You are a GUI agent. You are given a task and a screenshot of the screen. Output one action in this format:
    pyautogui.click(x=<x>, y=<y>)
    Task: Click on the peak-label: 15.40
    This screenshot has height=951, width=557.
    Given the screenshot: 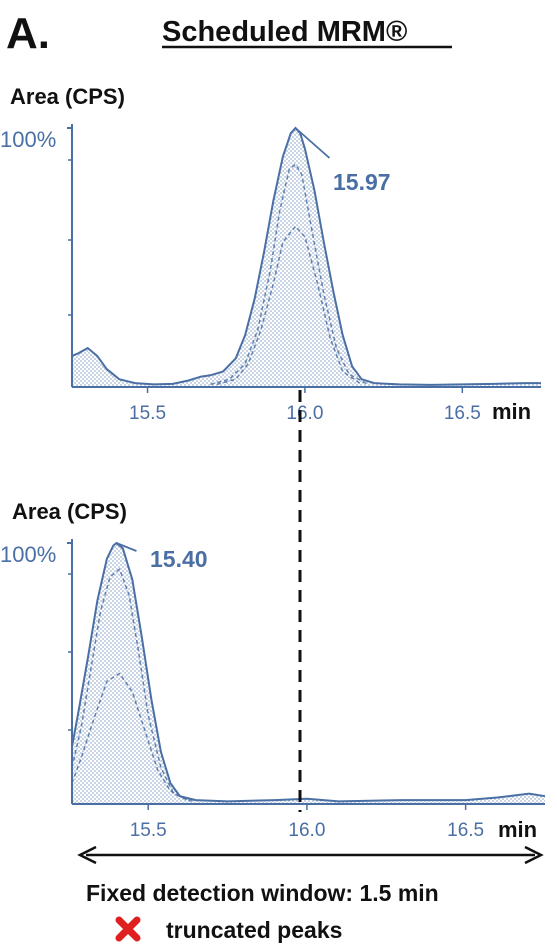 What is the action you would take?
    pyautogui.click(x=179, y=559)
    